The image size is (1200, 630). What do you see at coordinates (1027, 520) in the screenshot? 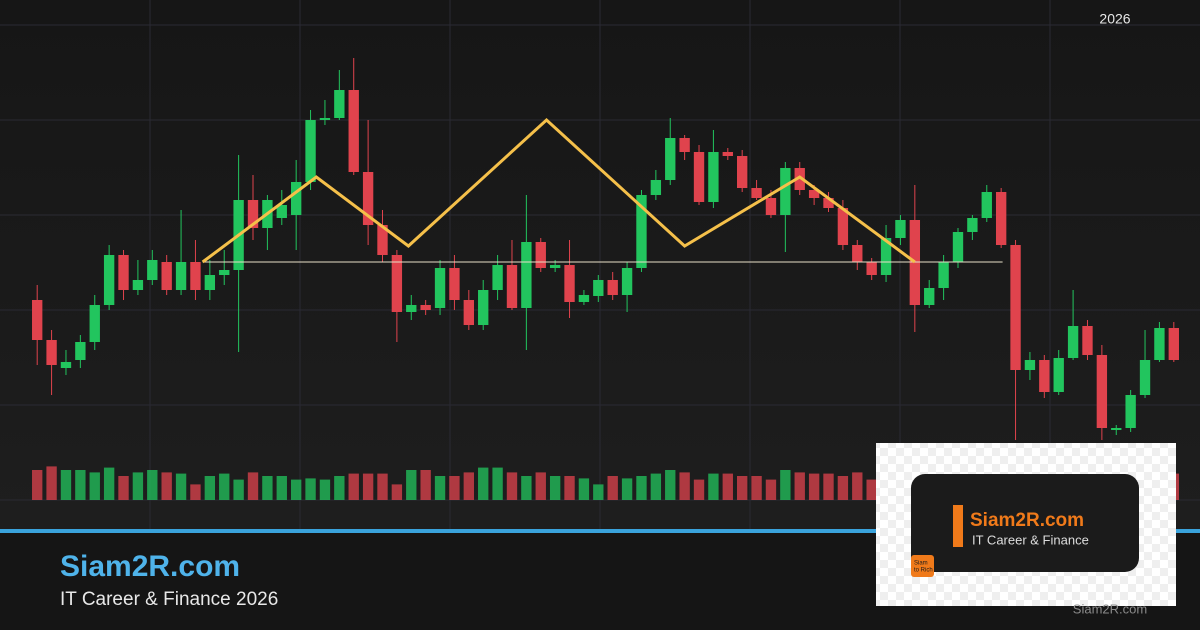
I see `logo-name: Siam2R.com` at bounding box center [1027, 520].